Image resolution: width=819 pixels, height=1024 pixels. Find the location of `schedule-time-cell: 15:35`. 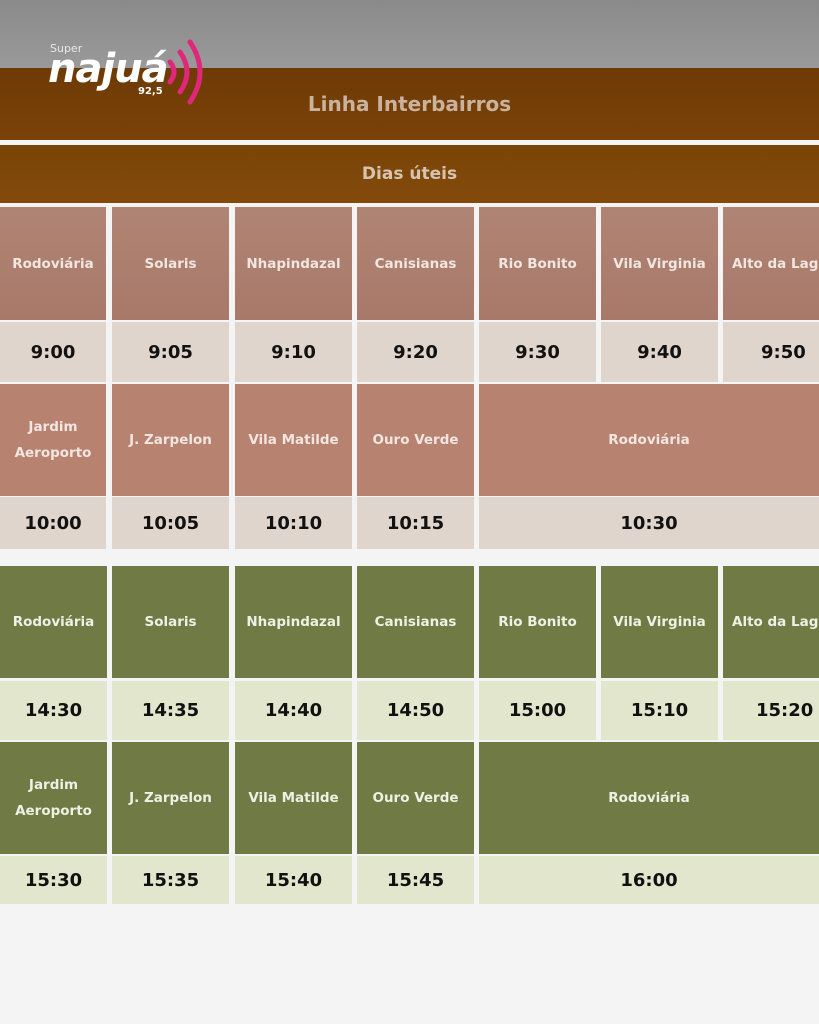

schedule-time-cell: 15:35 is located at coordinates (170, 880).